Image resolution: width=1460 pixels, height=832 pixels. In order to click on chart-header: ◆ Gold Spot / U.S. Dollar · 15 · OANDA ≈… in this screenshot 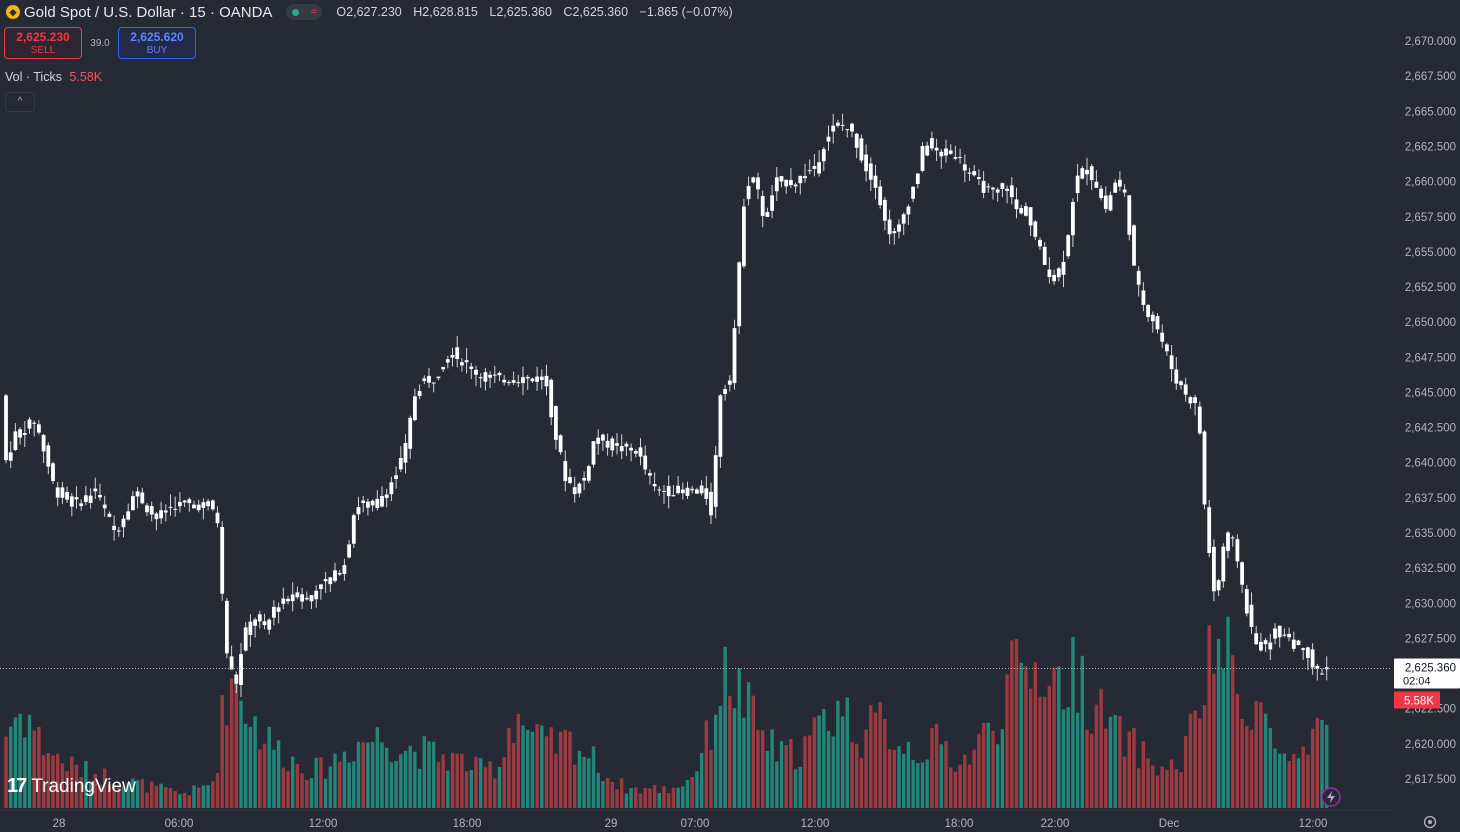, I will do `click(370, 12)`.